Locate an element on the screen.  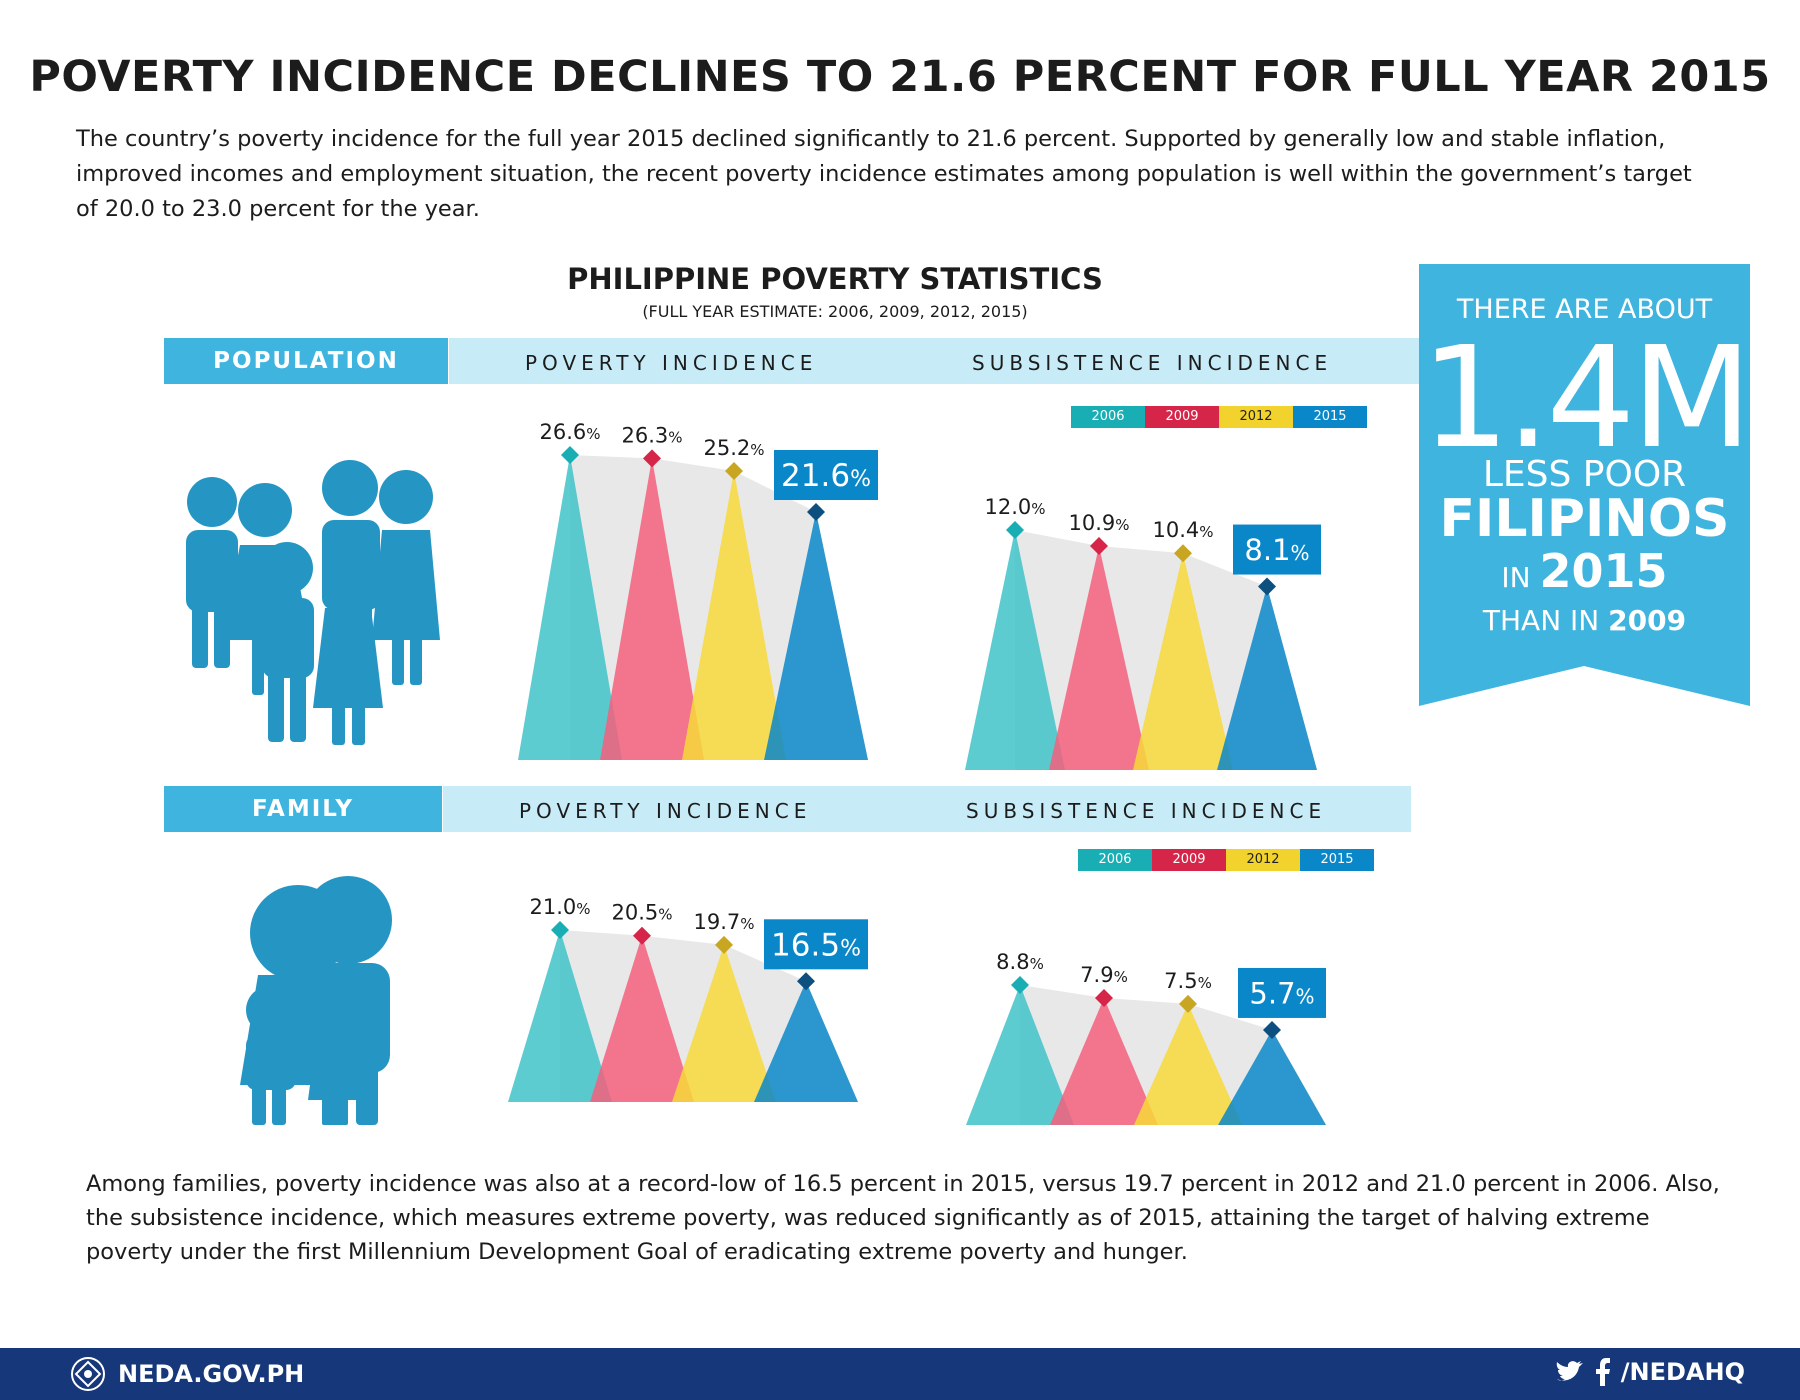
value-label-2015: 21.6% is located at coordinates (826, 476).